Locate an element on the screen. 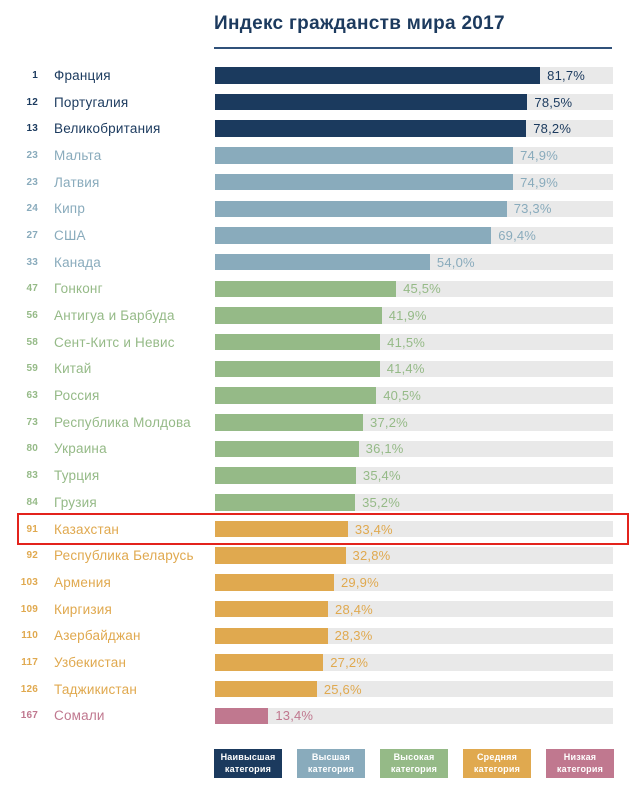 The width and height of the screenshot is (635, 800). rank-label: 80 is located at coordinates (32, 449).